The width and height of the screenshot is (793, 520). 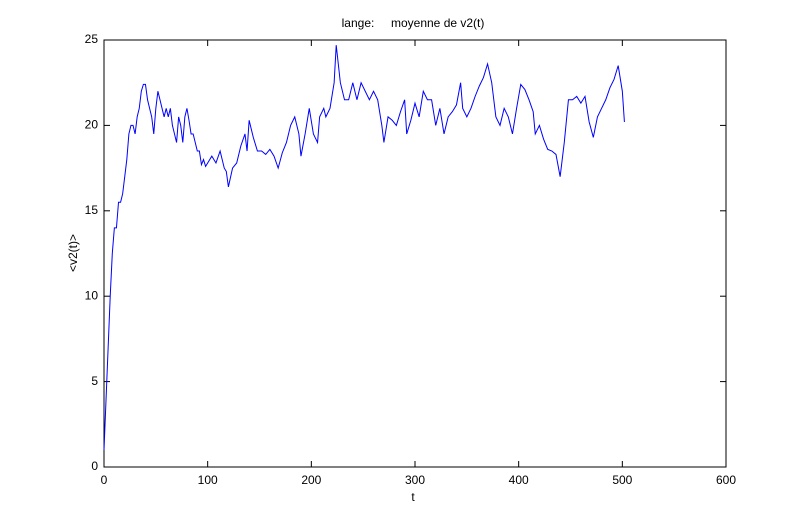 What do you see at coordinates (92, 125) in the screenshot?
I see `y-tick-label: 20` at bounding box center [92, 125].